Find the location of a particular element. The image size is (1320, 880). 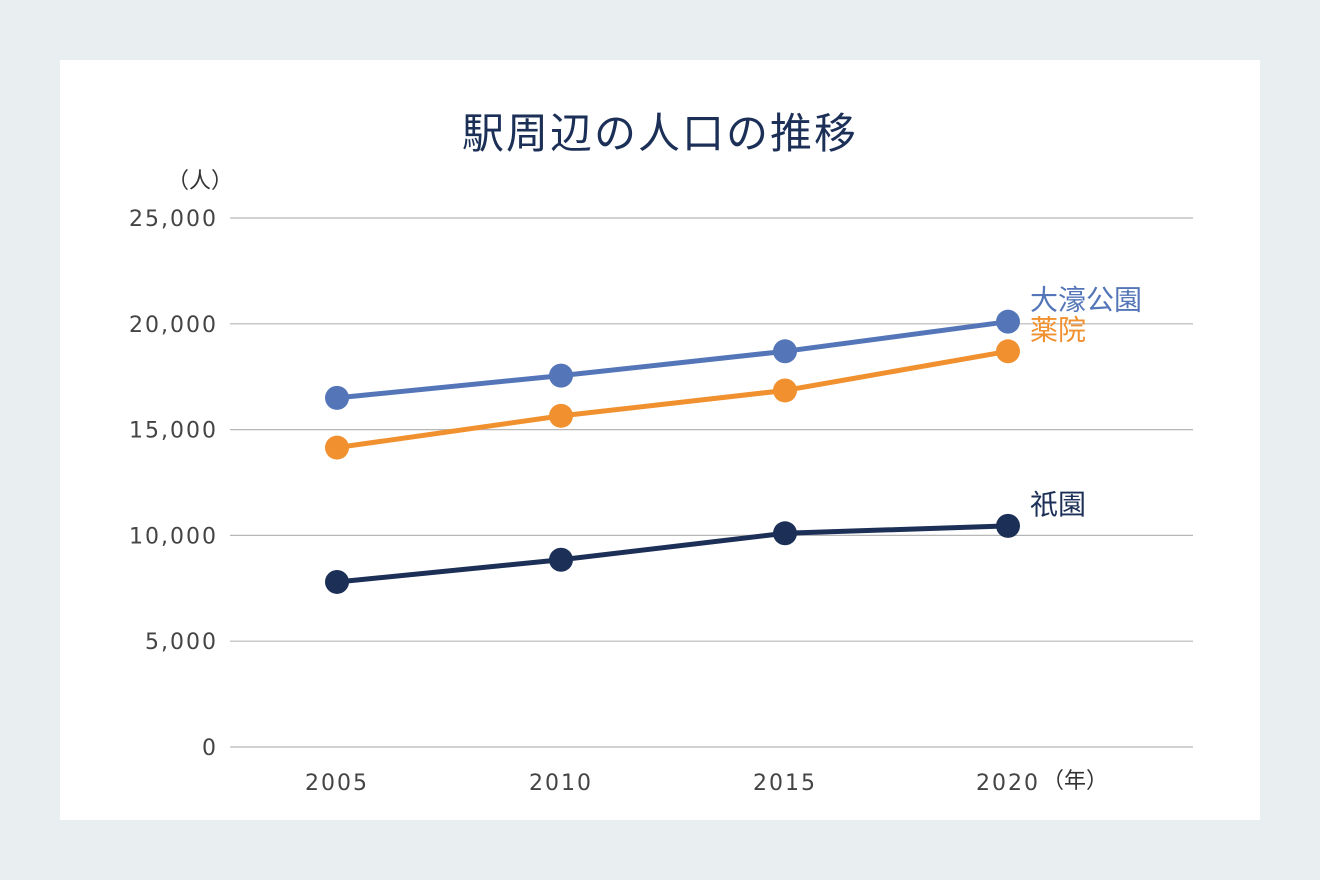

x-axis-unit-label: （年） is located at coordinates (1075, 781).